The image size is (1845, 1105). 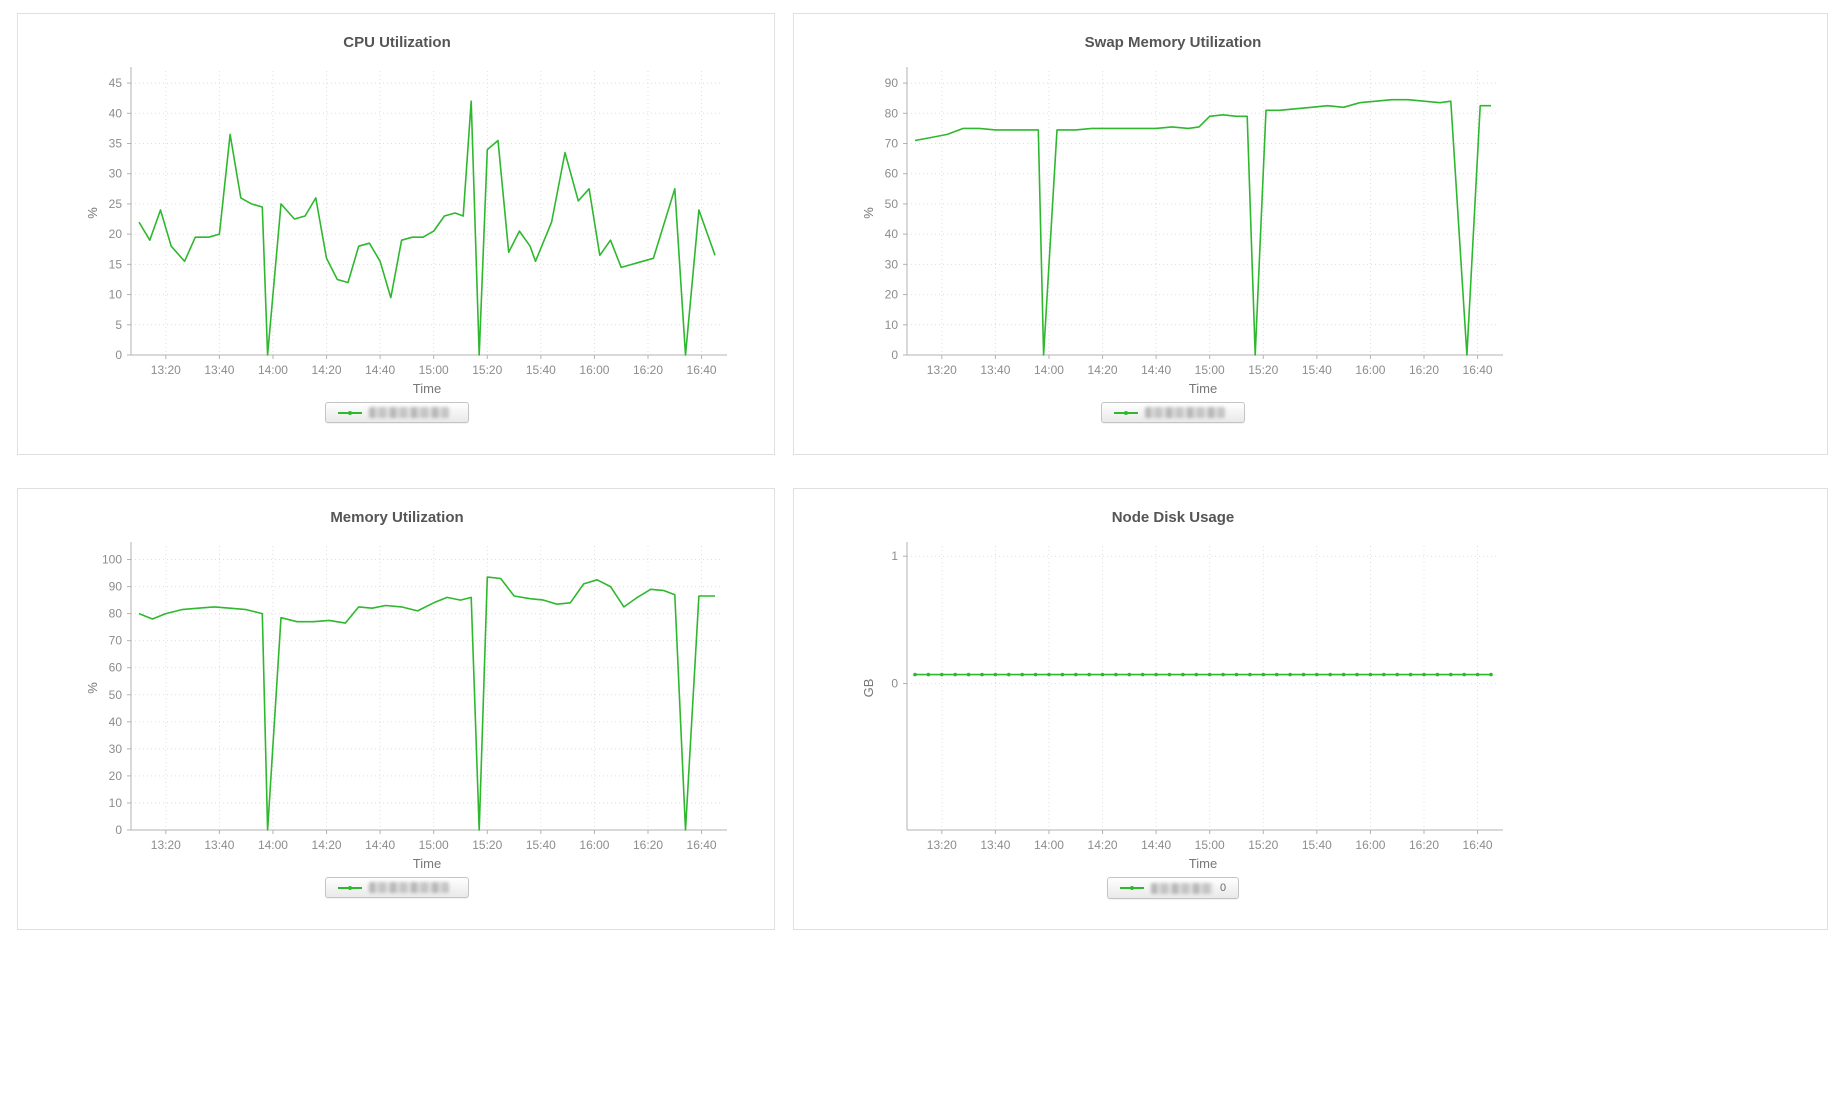 What do you see at coordinates (541, 845) in the screenshot?
I see `x-tick-label: 15:40` at bounding box center [541, 845].